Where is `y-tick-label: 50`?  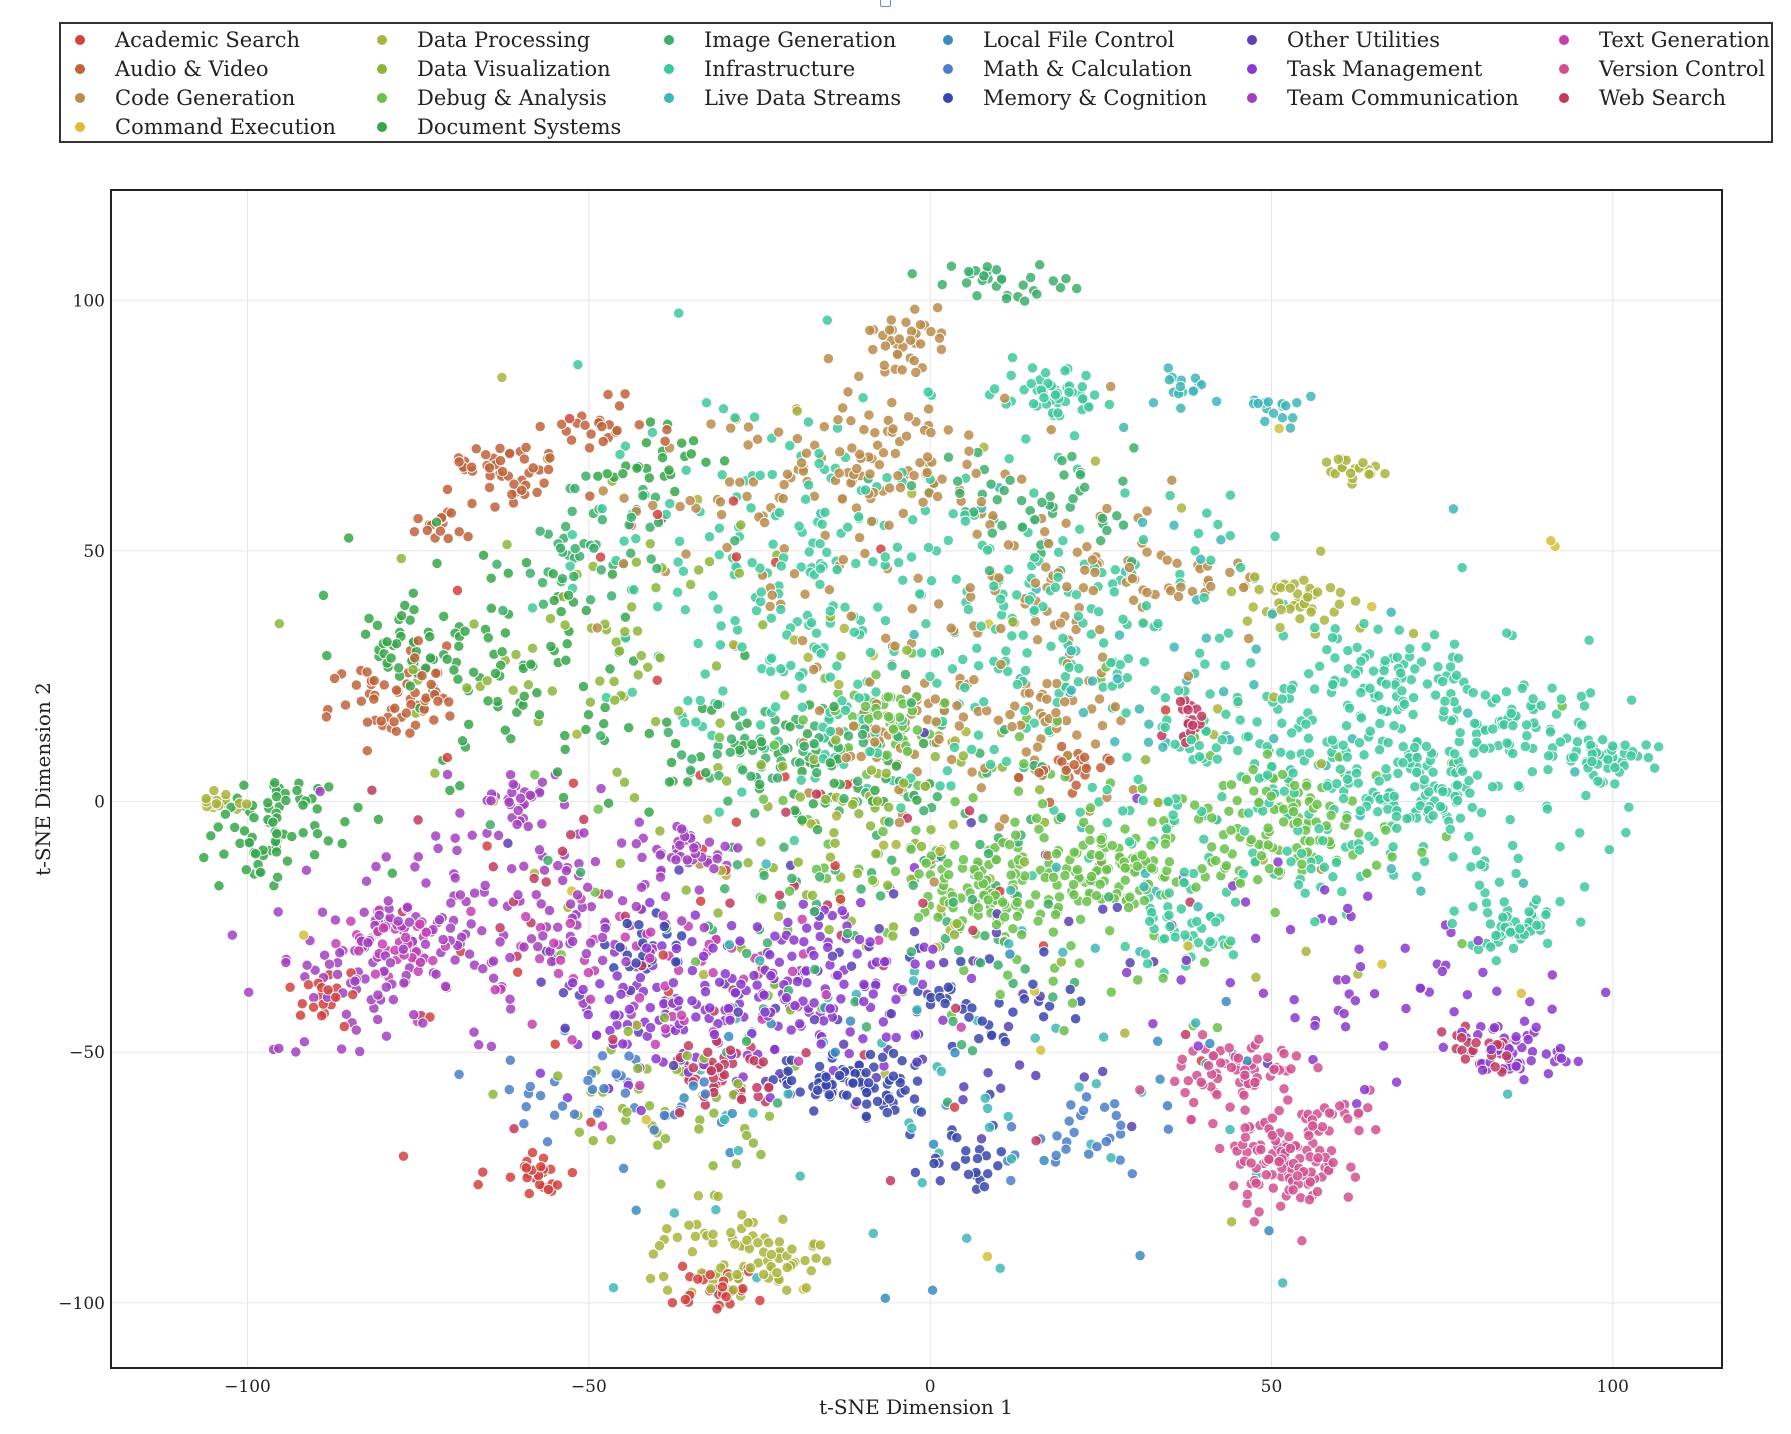 y-tick-label: 50 is located at coordinates (94, 552).